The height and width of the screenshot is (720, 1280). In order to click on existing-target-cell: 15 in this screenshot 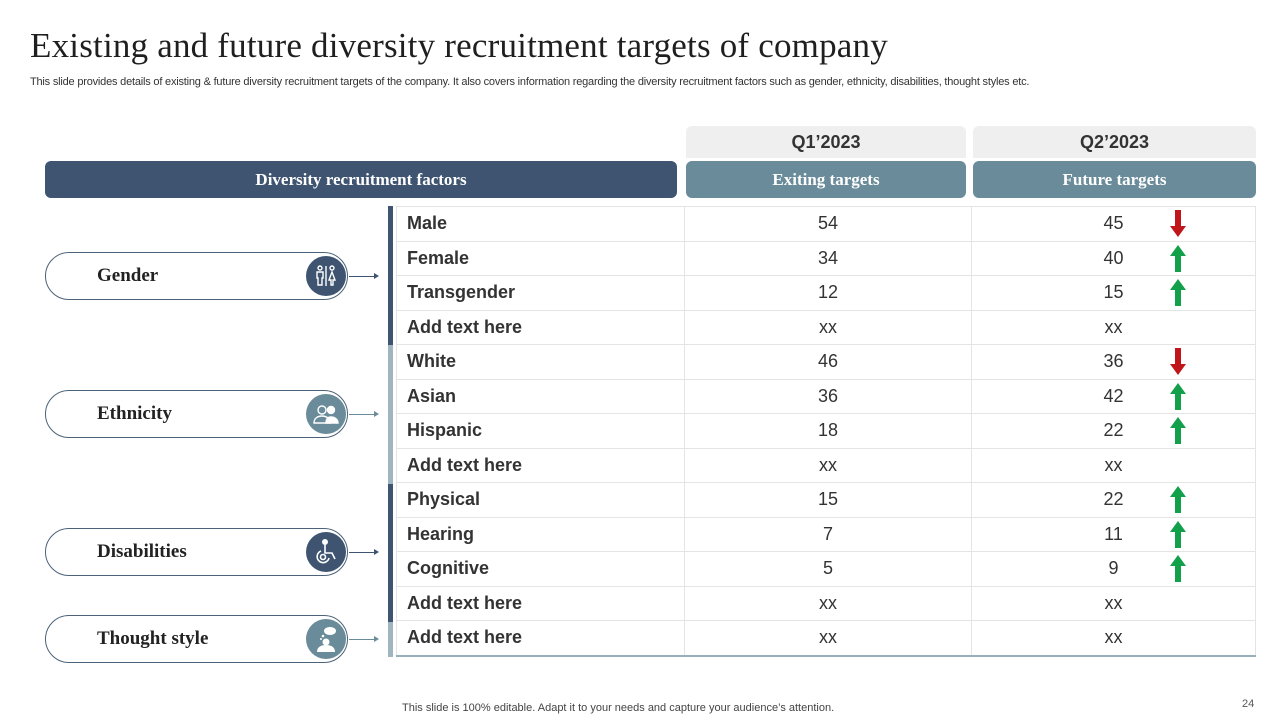, I will do `click(828, 500)`.